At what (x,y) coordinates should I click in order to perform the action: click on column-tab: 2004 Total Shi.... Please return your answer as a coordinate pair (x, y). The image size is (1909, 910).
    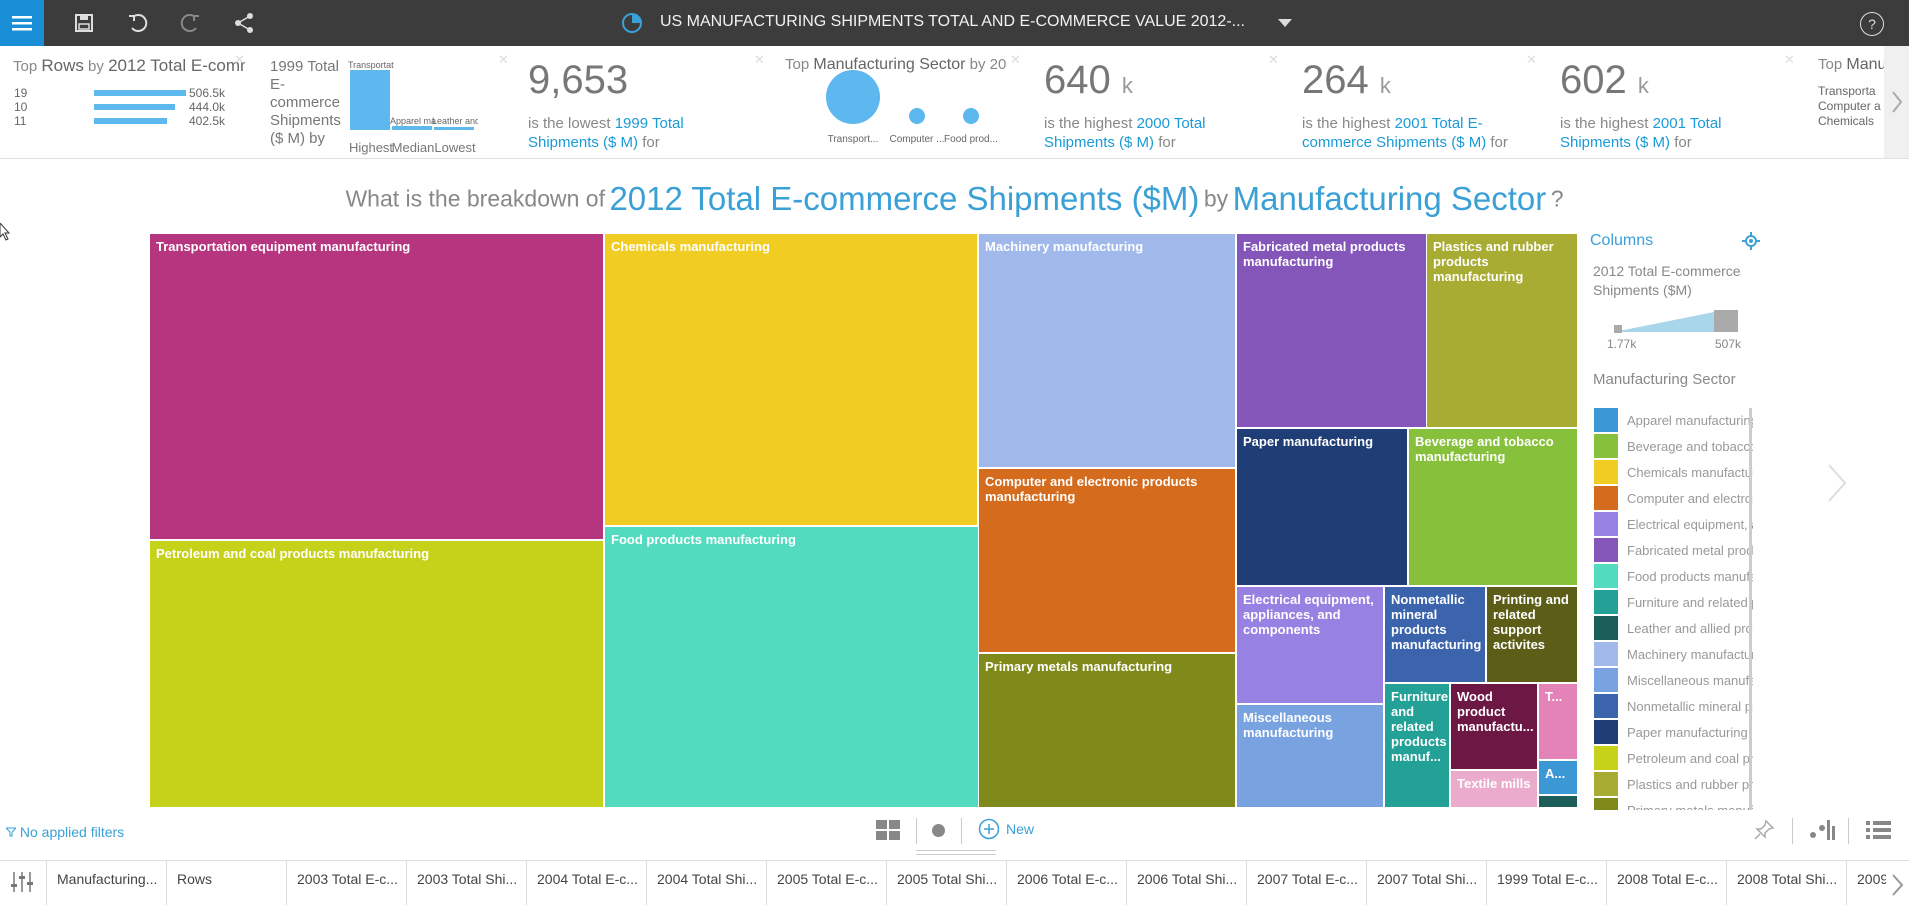
    Looking at the image, I should click on (706, 883).